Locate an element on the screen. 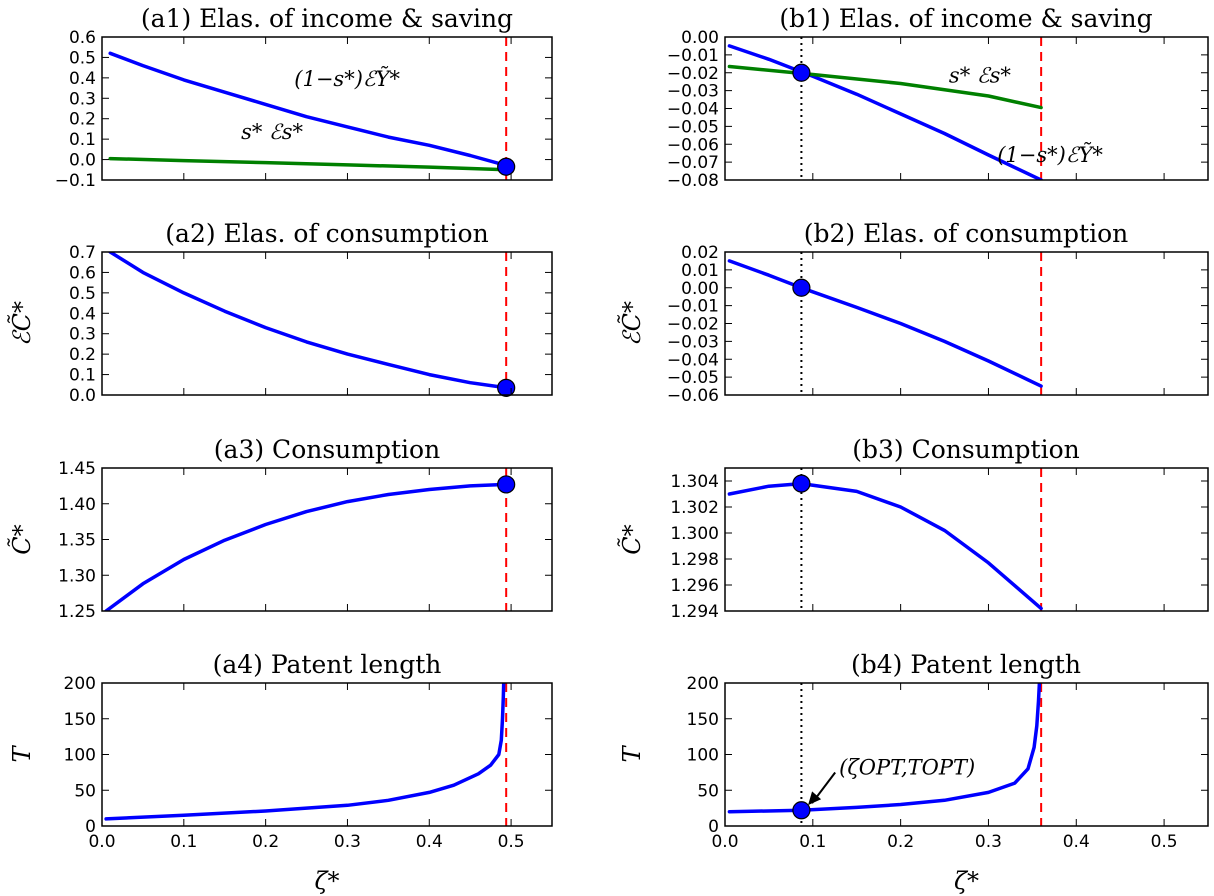 Image resolution: width=1214 pixels, height=896 pixels. a2-ylabel: ℰC̃* is located at coordinates (22, 323).